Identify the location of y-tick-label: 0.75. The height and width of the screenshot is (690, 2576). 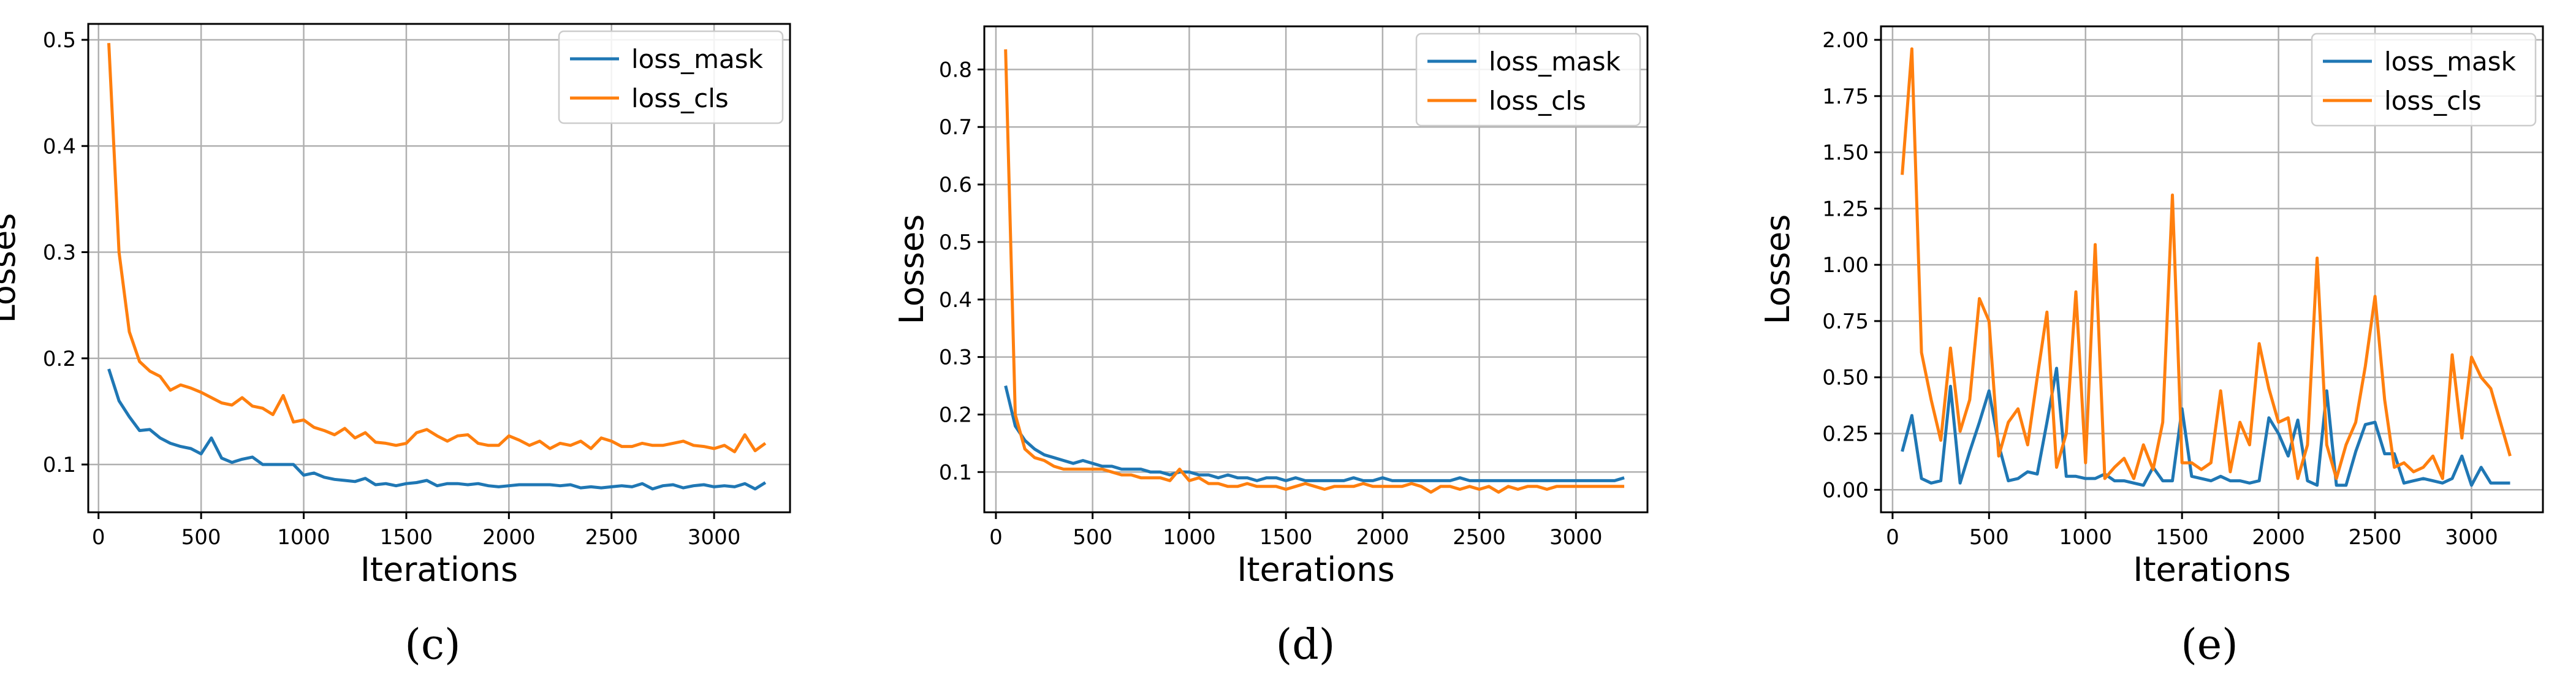
(1845, 321).